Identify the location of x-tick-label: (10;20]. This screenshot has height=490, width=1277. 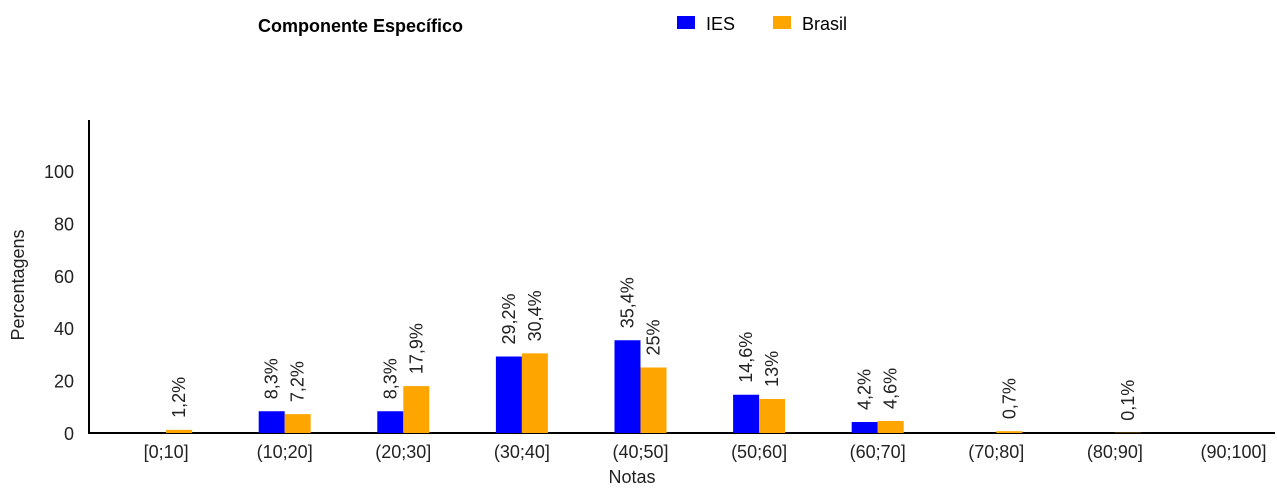
(285, 452).